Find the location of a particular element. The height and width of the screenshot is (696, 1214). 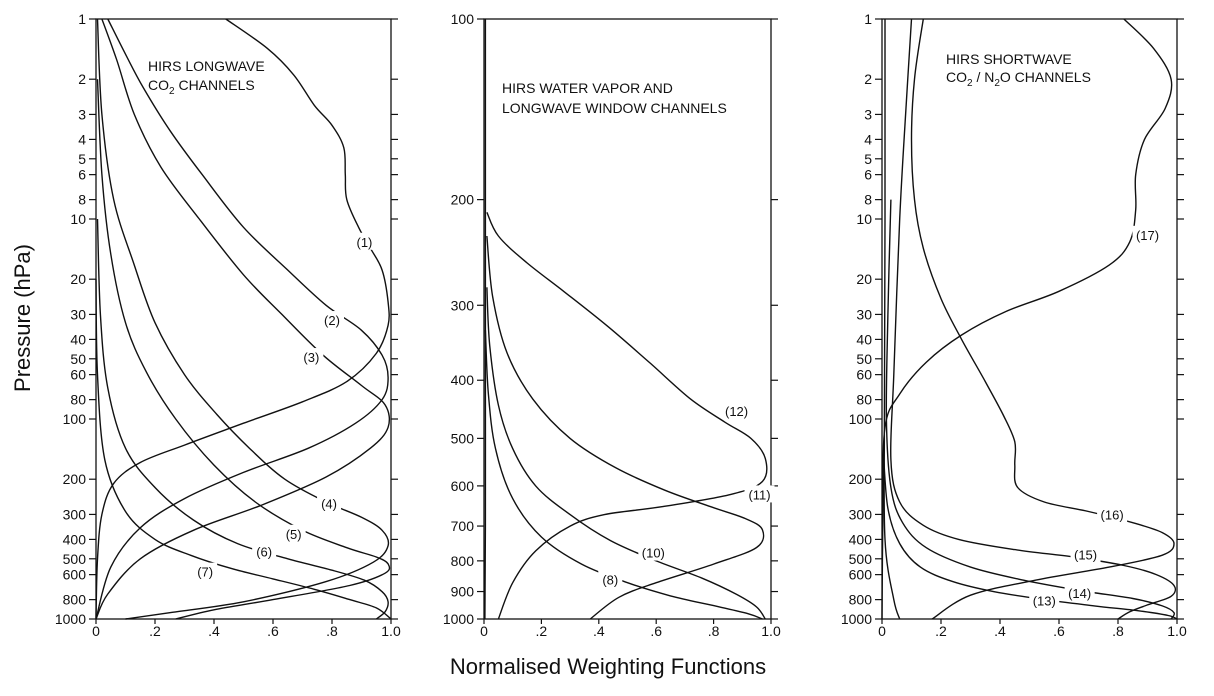

channel-label-text: (7) is located at coordinates (205, 572).